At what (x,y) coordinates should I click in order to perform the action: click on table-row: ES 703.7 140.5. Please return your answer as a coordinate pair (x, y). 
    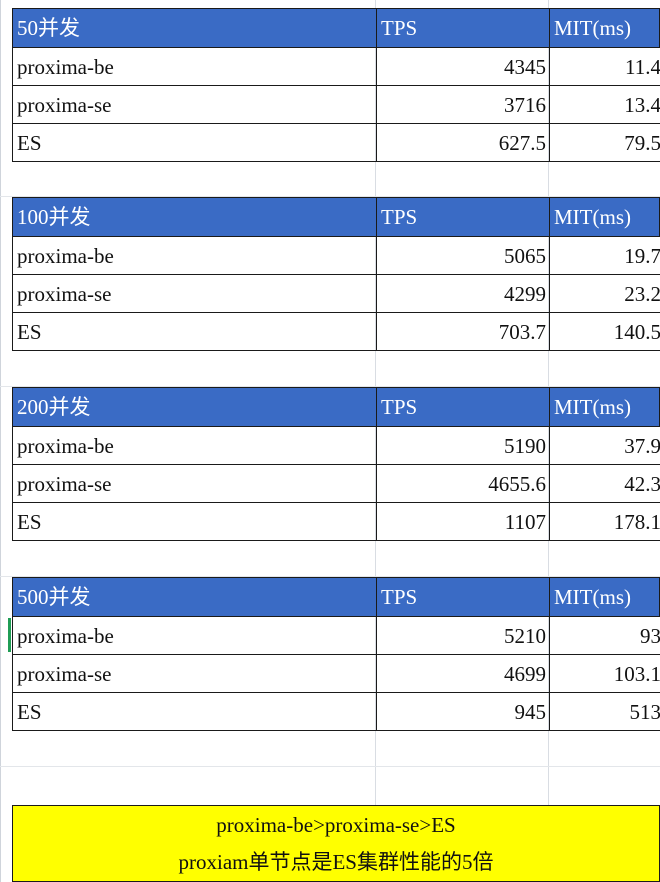
    Looking at the image, I should click on (336, 331).